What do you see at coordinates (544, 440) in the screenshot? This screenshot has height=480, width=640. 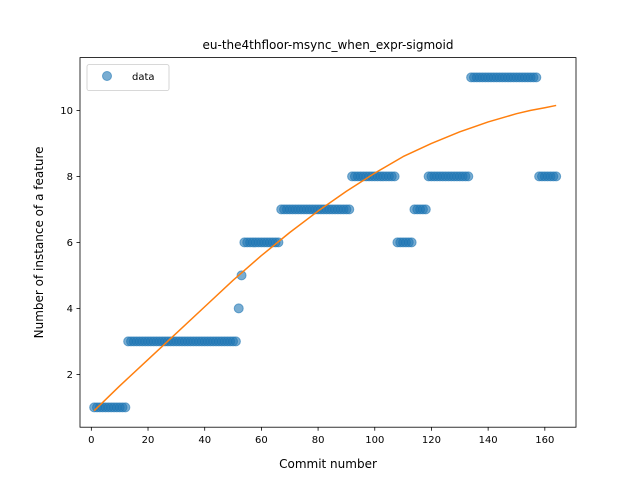 I see `x-tick-label: 160` at bounding box center [544, 440].